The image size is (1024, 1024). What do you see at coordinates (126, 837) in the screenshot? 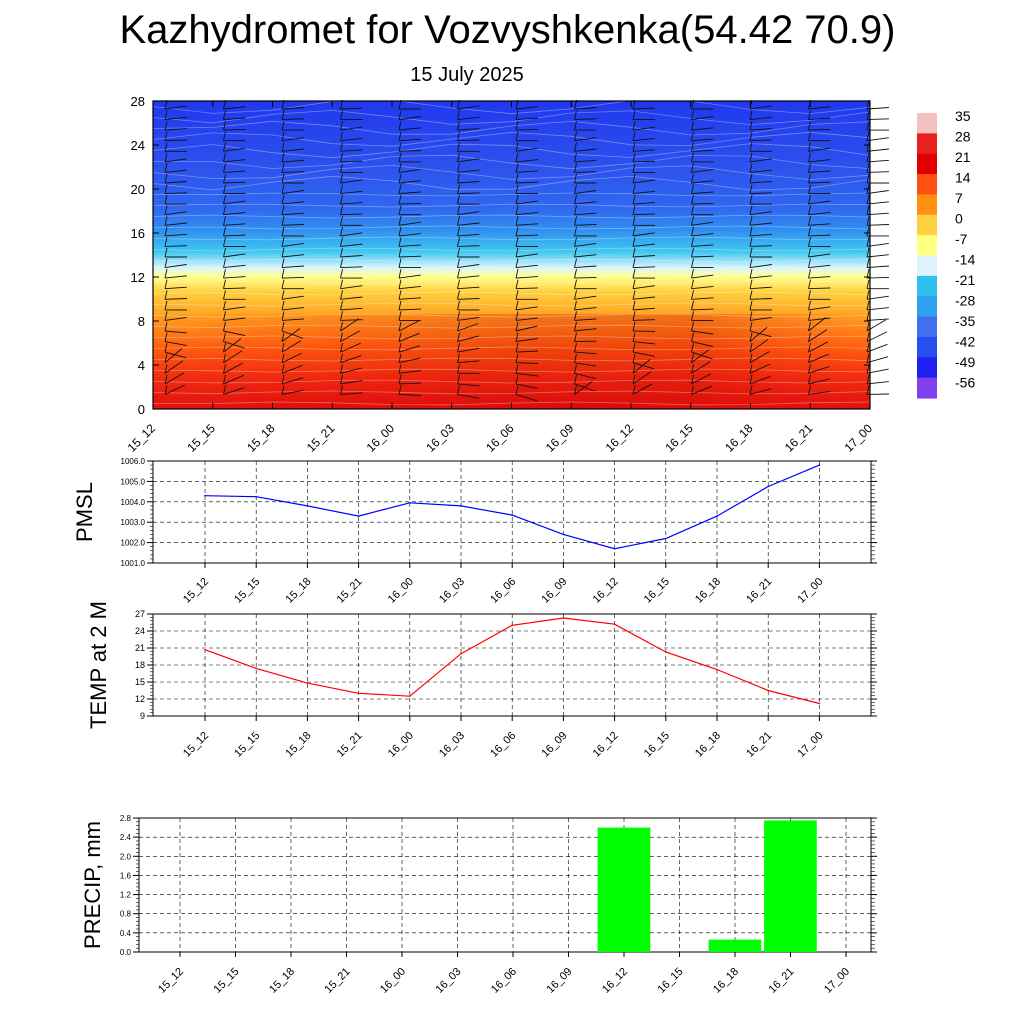
I see `y-tick-label: 2.4` at bounding box center [126, 837].